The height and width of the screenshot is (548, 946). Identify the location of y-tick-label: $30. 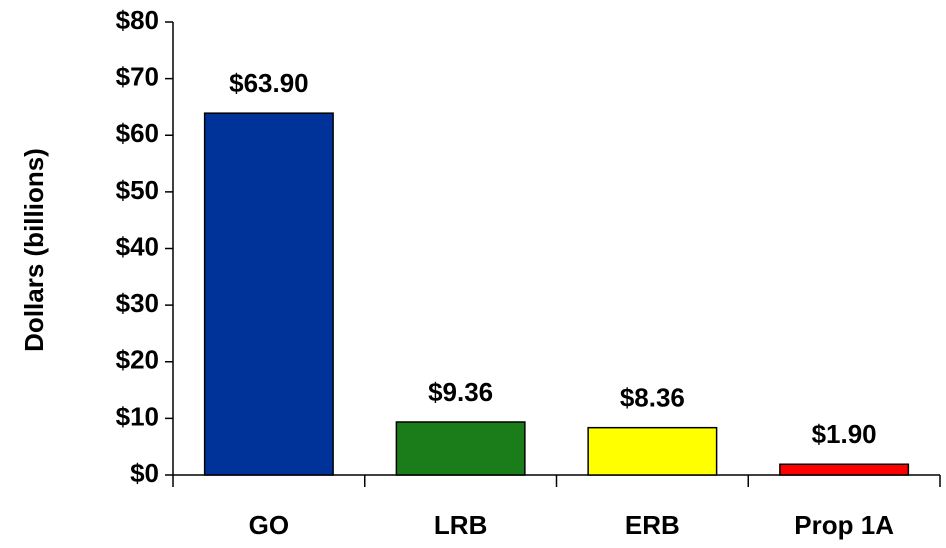
(137, 303).